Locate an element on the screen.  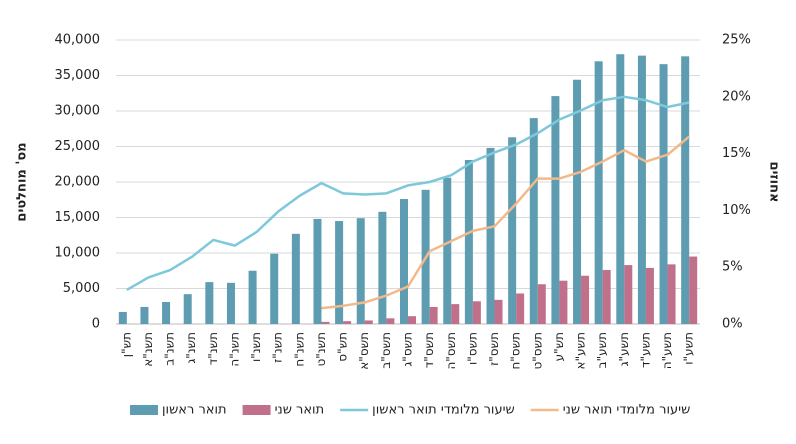
x-tick-label: תשנ"ו is located at coordinates (256, 347).